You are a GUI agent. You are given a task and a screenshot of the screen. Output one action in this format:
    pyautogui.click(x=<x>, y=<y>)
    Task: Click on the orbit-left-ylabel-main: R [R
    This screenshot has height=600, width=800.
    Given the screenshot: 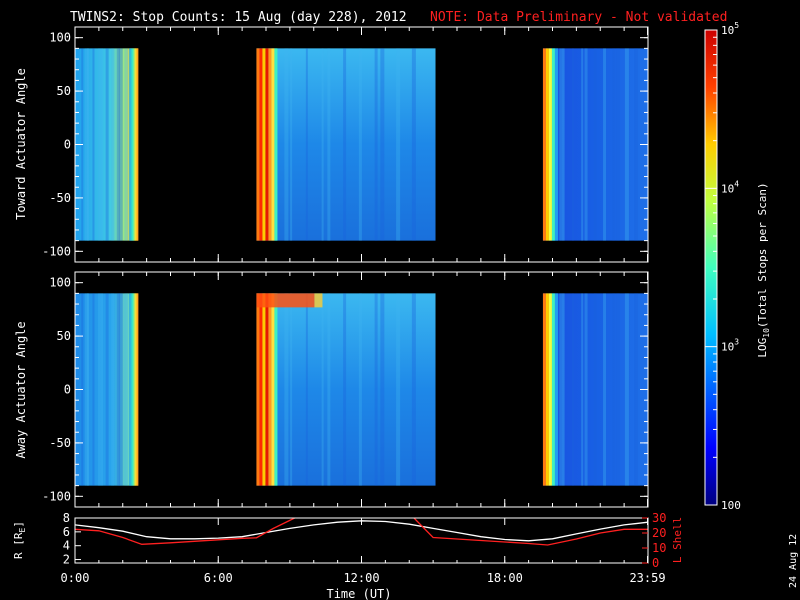 What is the action you would take?
    pyautogui.click(x=18, y=545)
    